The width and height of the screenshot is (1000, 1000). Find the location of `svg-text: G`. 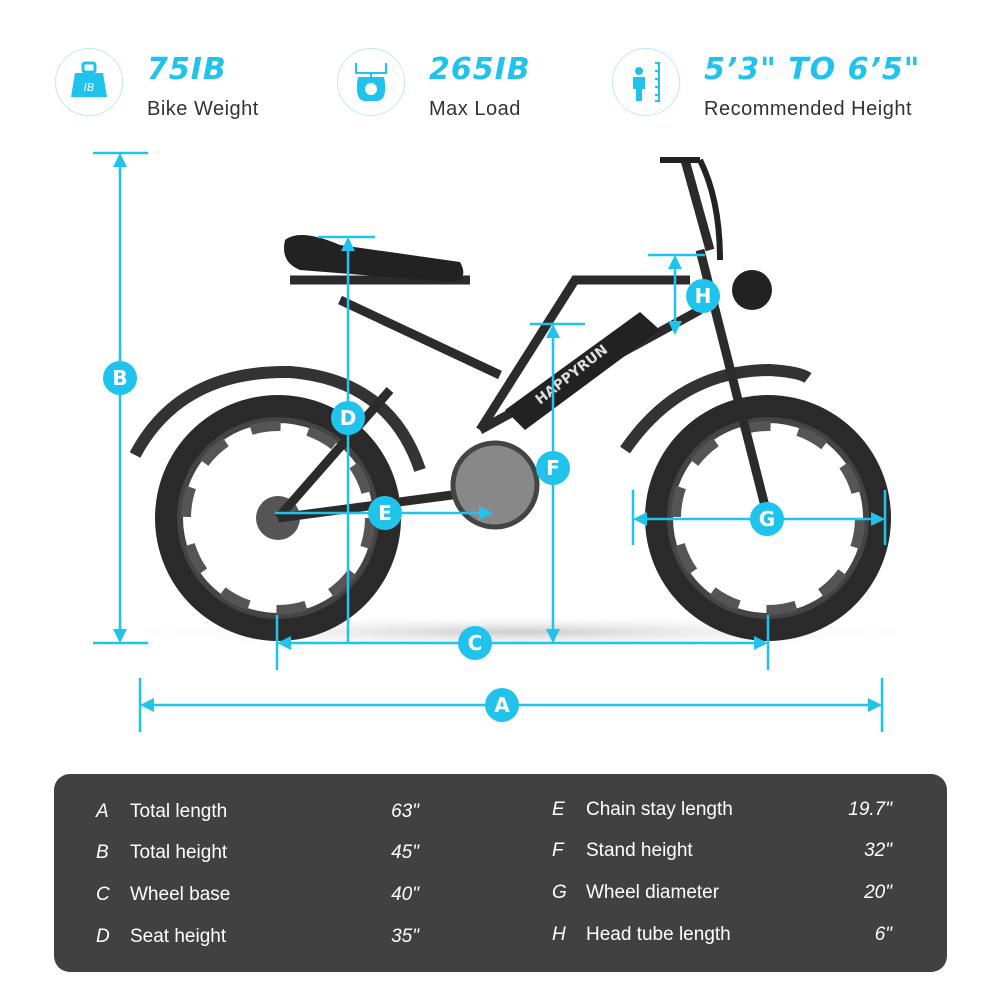

svg-text: G is located at coordinates (767, 519).